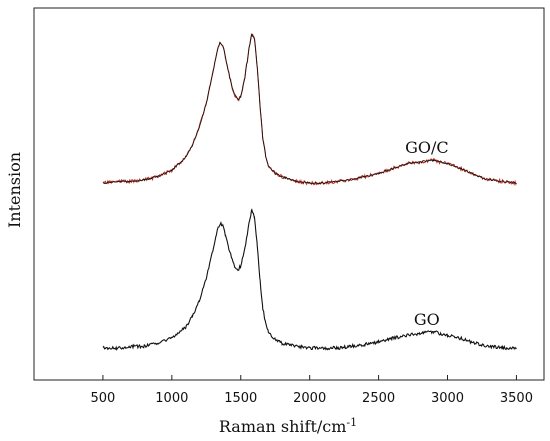  I want to click on series-label-go-c: GO/C, so click(427, 147).